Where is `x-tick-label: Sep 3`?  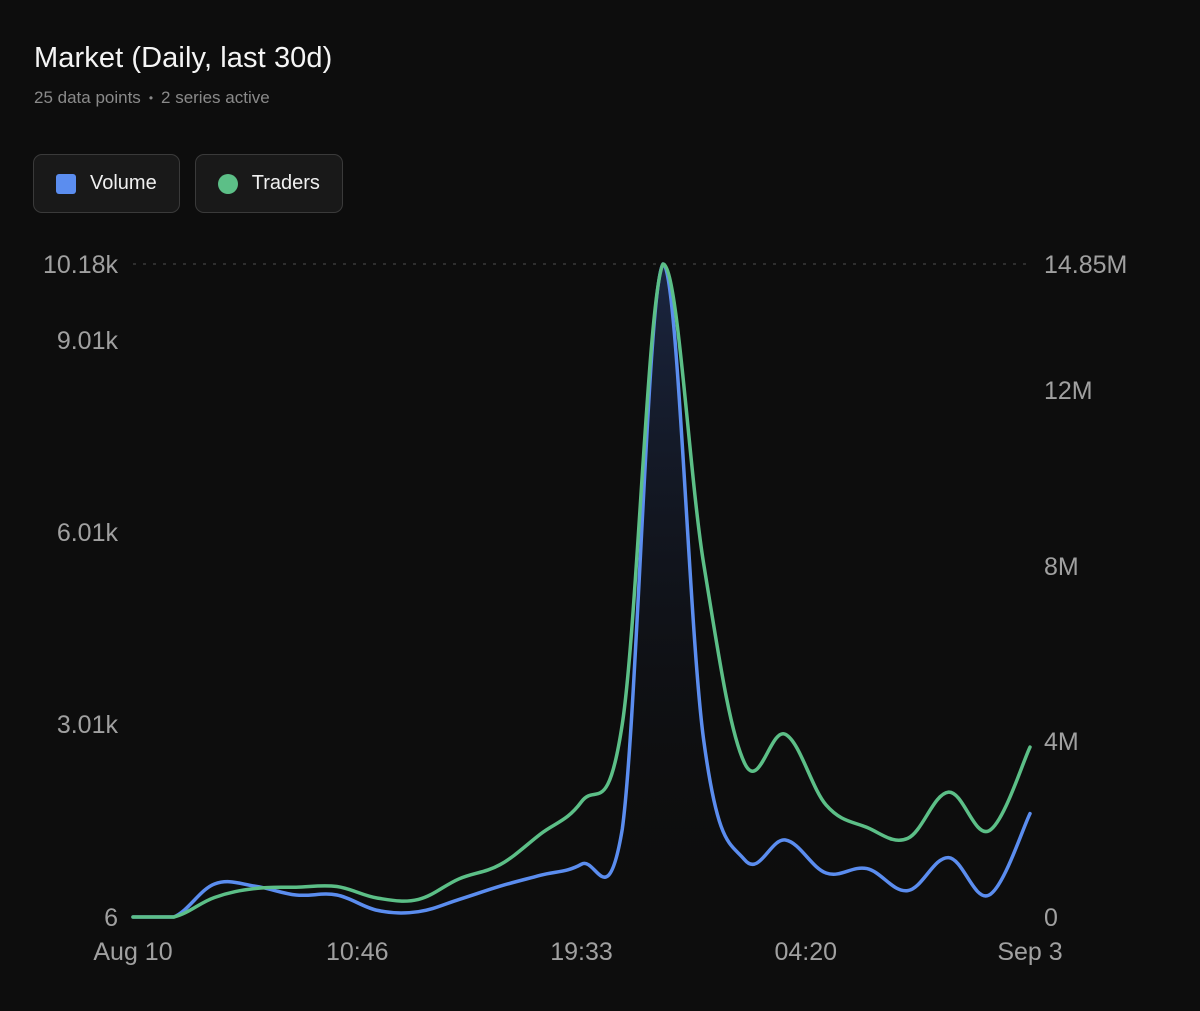 x-tick-label: Sep 3 is located at coordinates (1029, 952).